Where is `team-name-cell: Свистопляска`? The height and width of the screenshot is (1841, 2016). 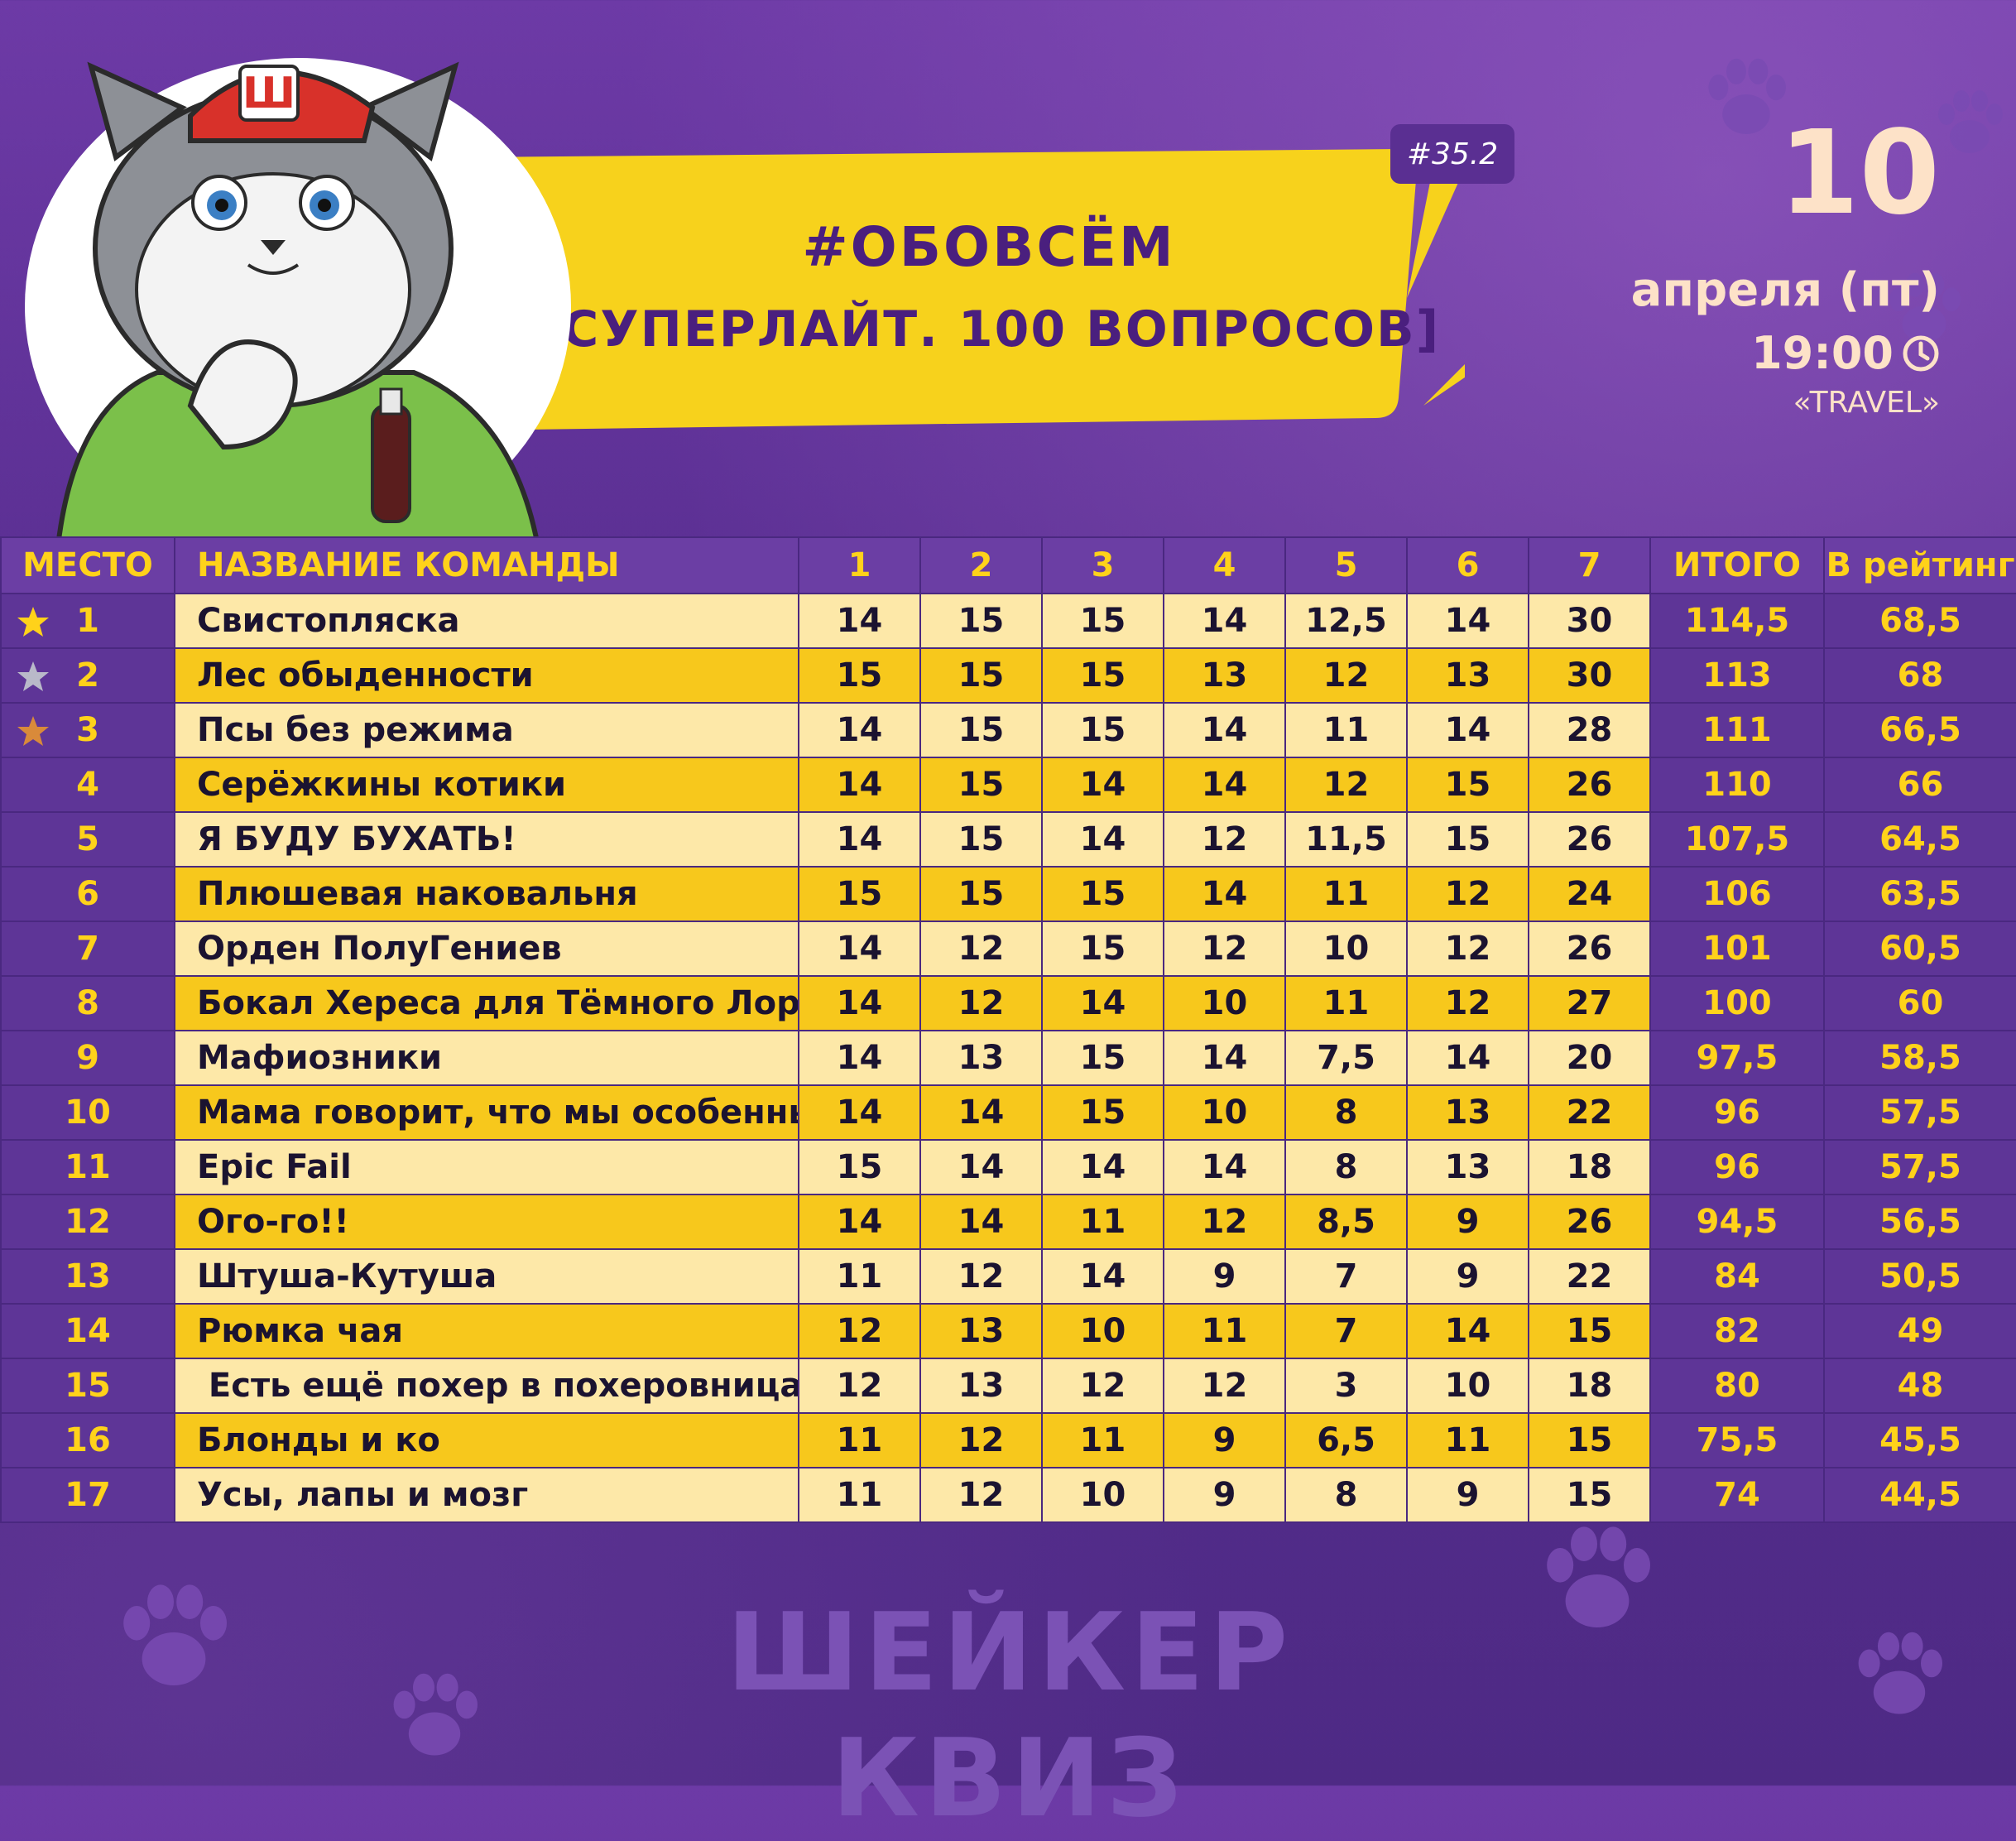
team-name-cell: Свистопляска is located at coordinates (486, 621).